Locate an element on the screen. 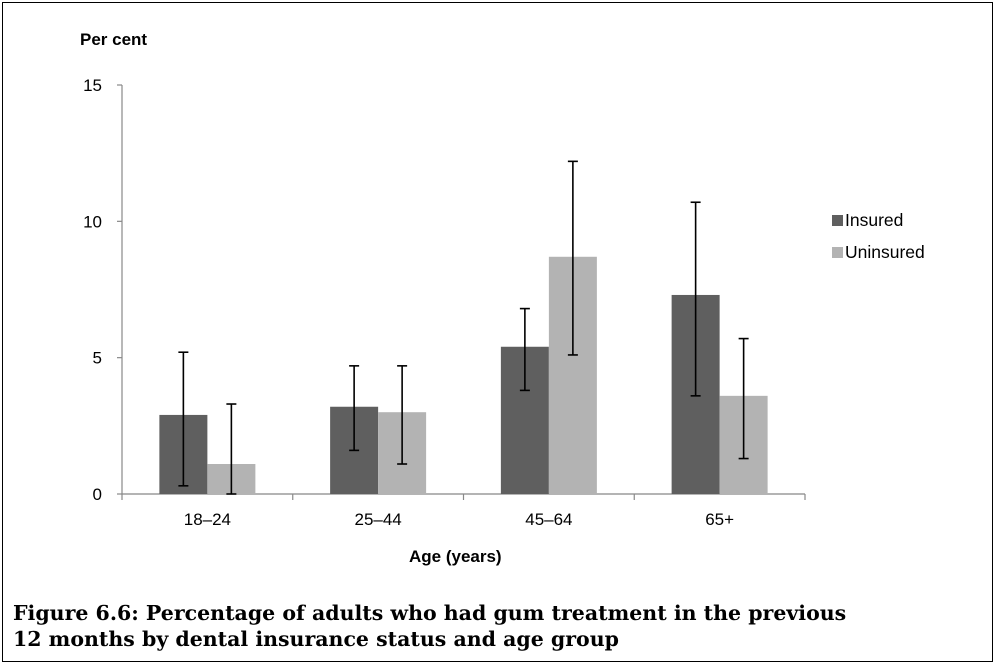 The width and height of the screenshot is (998, 662). legend: Insured Uninsured is located at coordinates (878, 242).